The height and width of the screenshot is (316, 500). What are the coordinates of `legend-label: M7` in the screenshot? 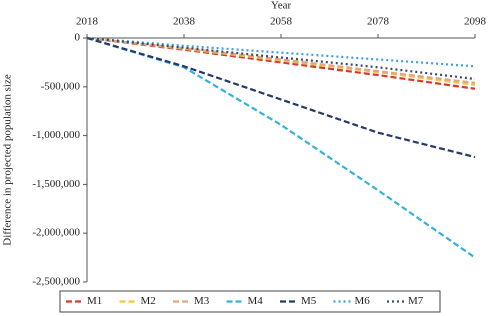 It's located at (416, 301).